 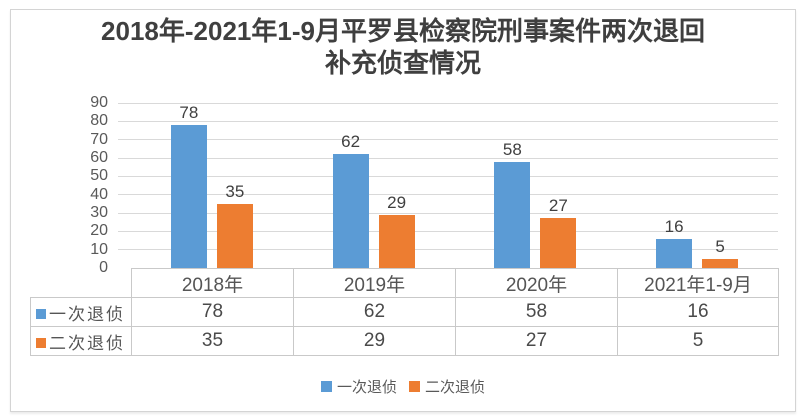 I want to click on bar-value-label: 16, so click(x=674, y=226).